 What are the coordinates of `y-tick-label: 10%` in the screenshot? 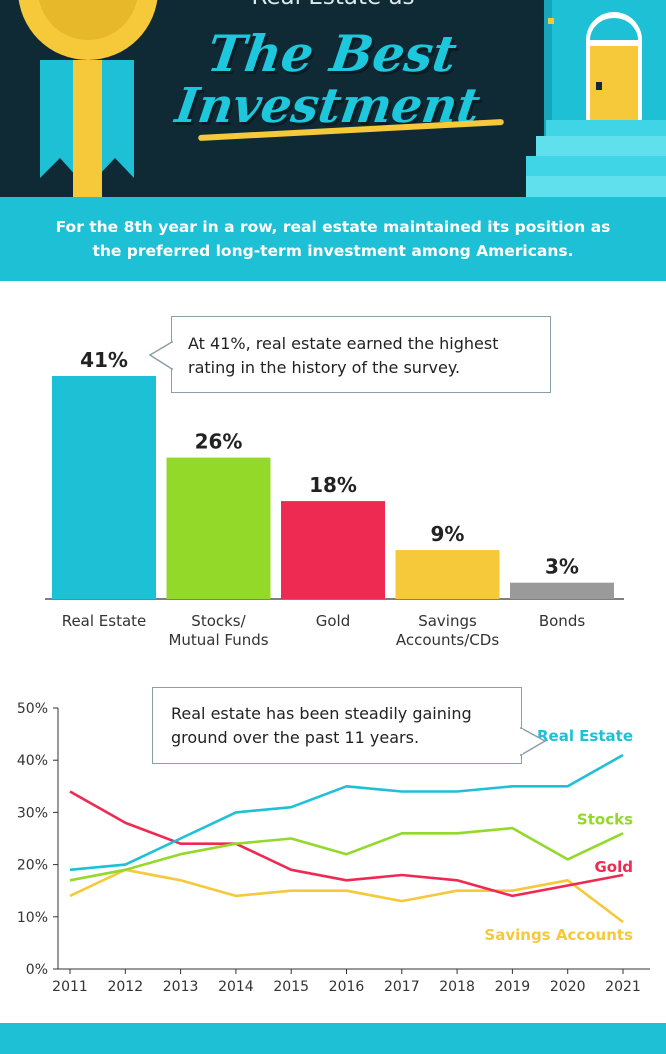 It's located at (32, 918).